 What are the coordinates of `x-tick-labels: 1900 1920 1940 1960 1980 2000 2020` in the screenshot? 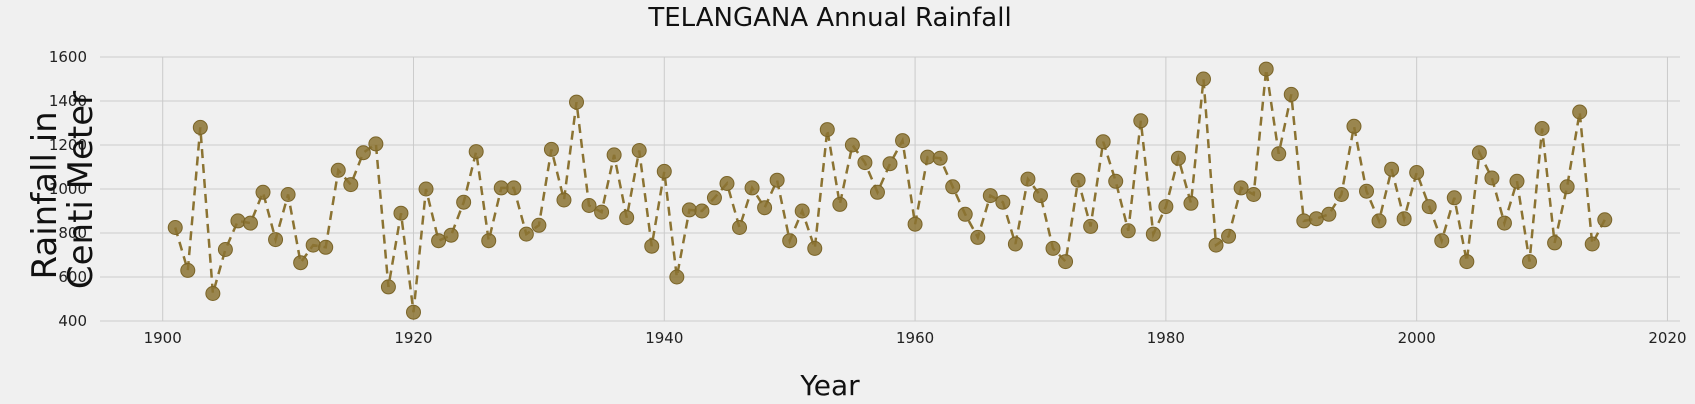 It's located at (915, 338).